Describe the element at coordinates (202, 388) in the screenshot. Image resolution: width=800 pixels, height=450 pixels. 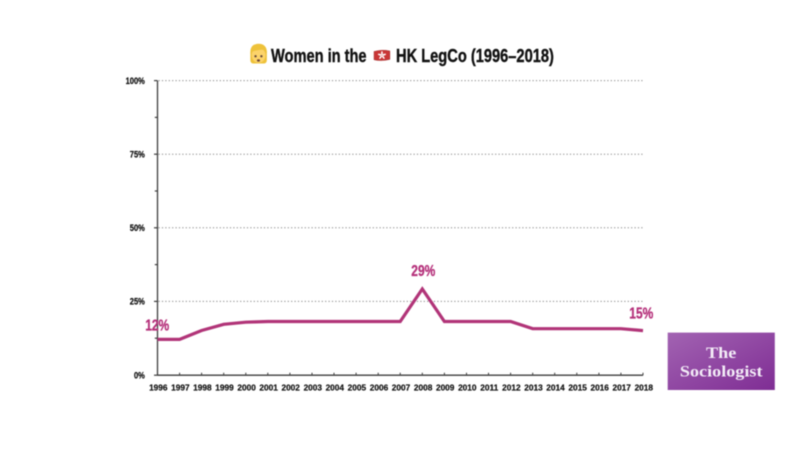
I see `svg-text: 1998` at that location.